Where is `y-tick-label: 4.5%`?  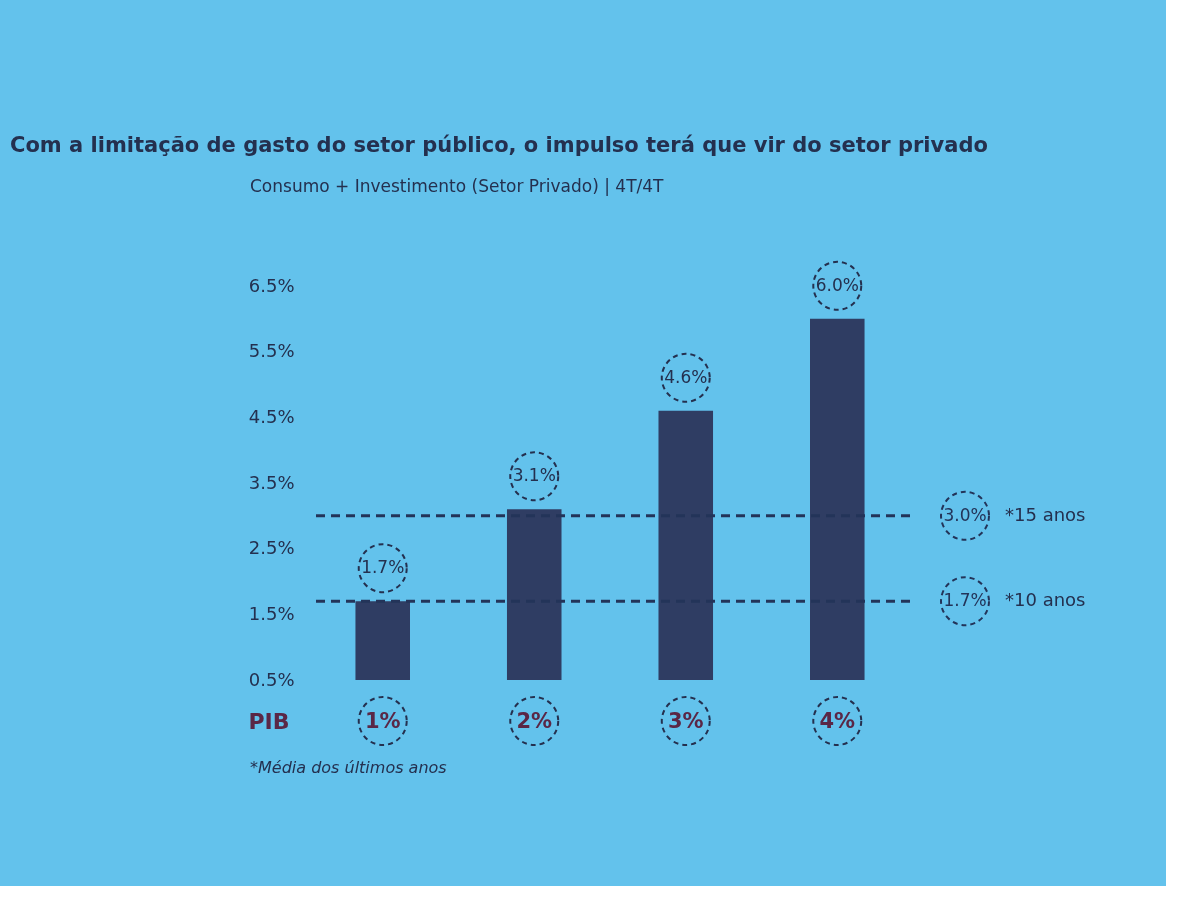 y-tick-label: 4.5% is located at coordinates (271, 416).